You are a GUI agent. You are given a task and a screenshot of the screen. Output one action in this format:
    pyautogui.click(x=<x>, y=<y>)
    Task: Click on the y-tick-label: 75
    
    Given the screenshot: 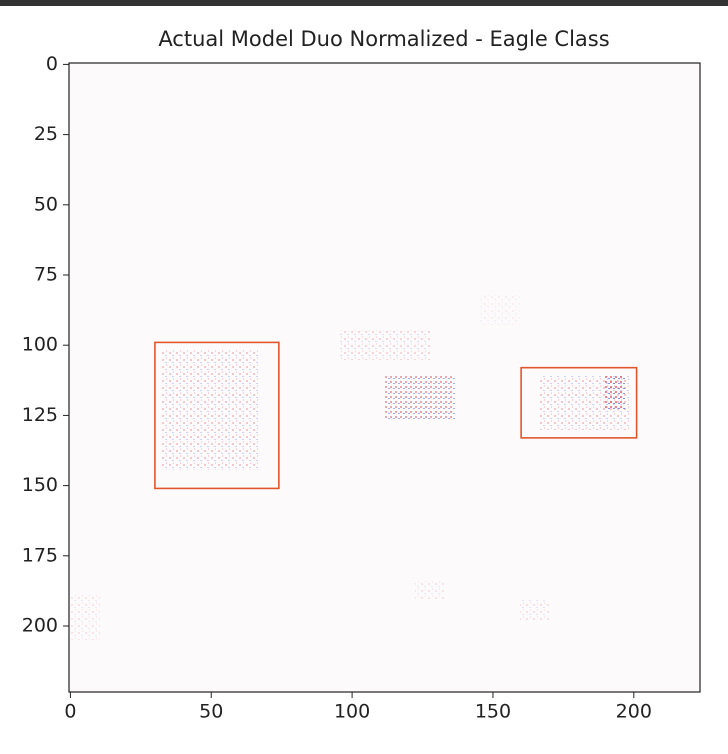 What is the action you would take?
    pyautogui.click(x=46, y=275)
    